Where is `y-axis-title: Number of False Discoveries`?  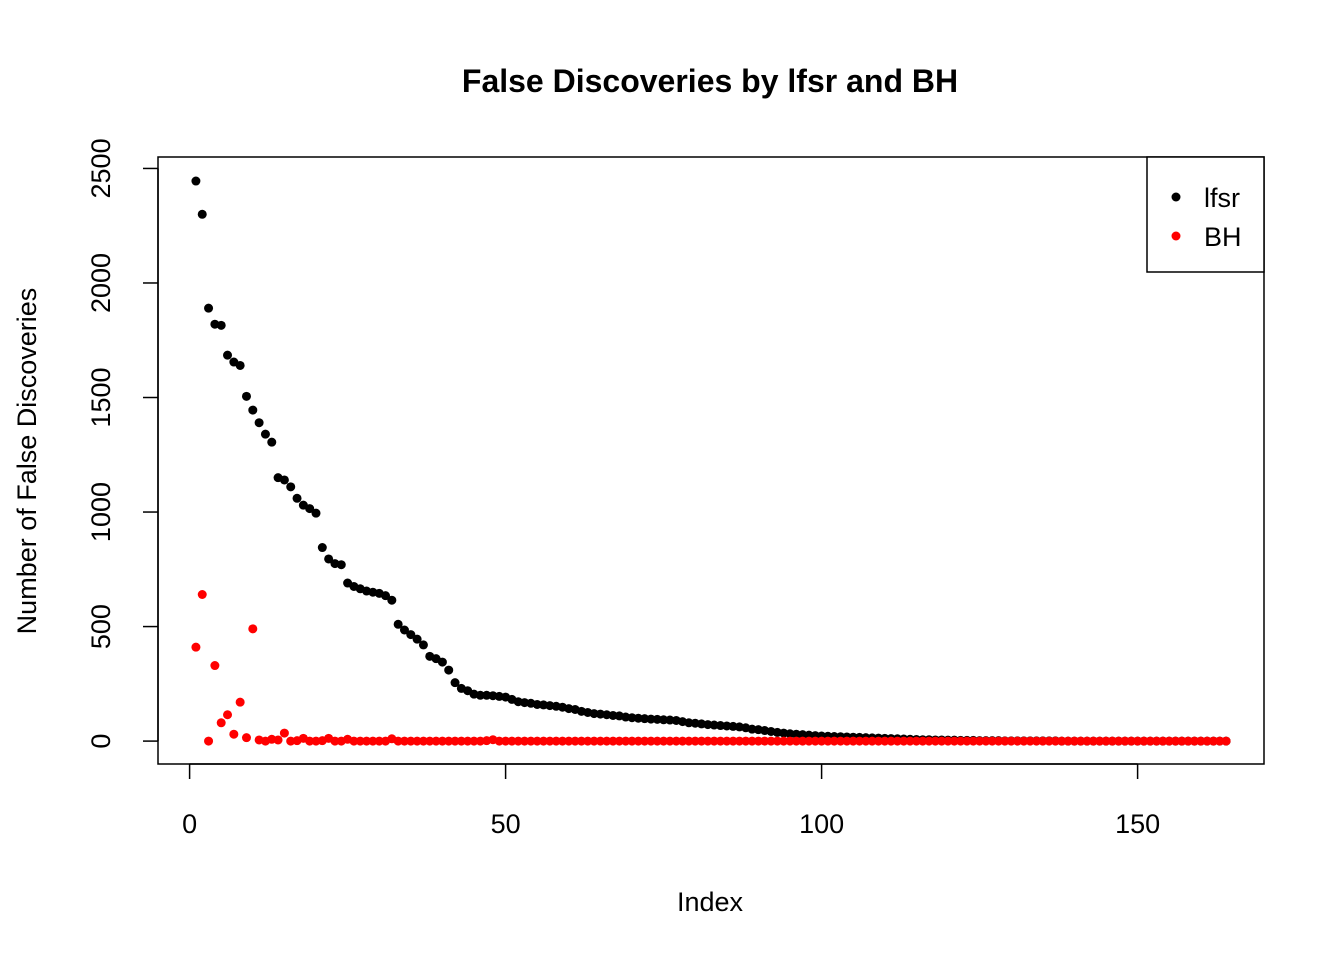 y-axis-title: Number of False Discoveries is located at coordinates (27, 461).